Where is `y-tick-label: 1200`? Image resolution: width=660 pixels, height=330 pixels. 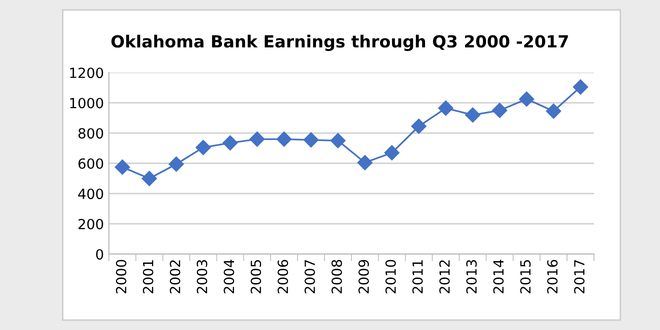 y-tick-label: 1200 is located at coordinates (87, 73).